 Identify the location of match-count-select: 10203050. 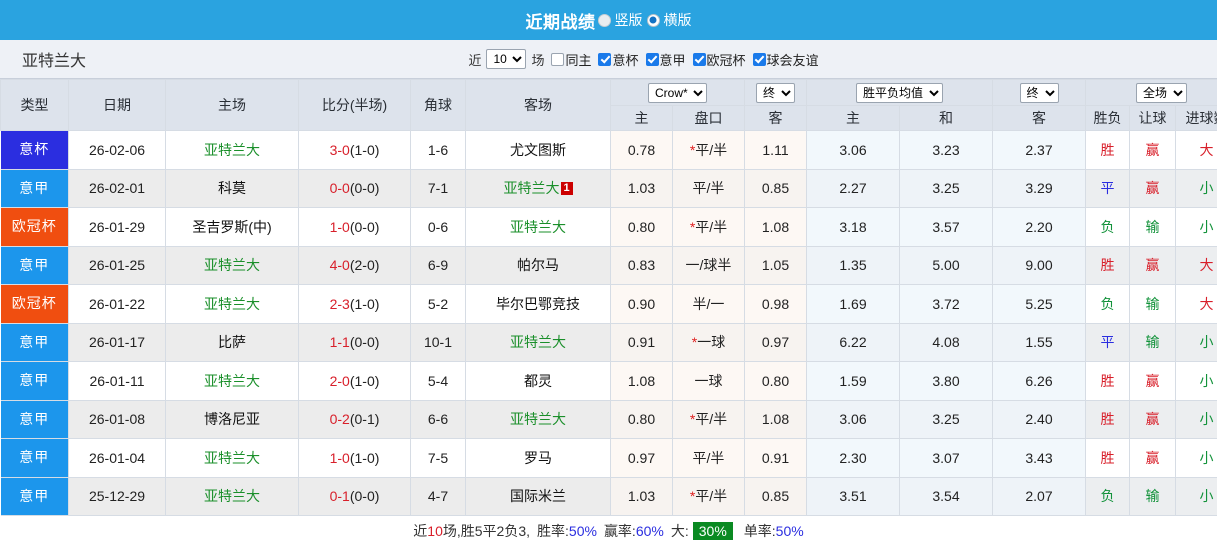
(506, 59).